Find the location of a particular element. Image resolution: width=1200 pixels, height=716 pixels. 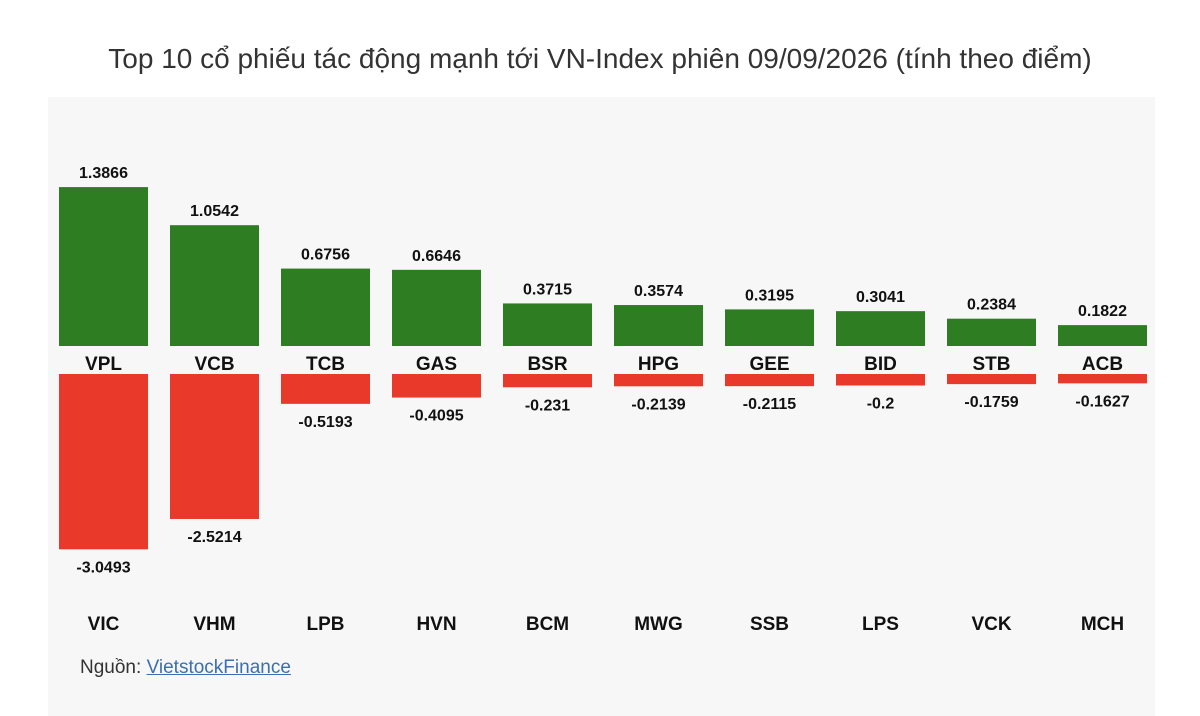

category-label-ssb: SSB is located at coordinates (769, 624).